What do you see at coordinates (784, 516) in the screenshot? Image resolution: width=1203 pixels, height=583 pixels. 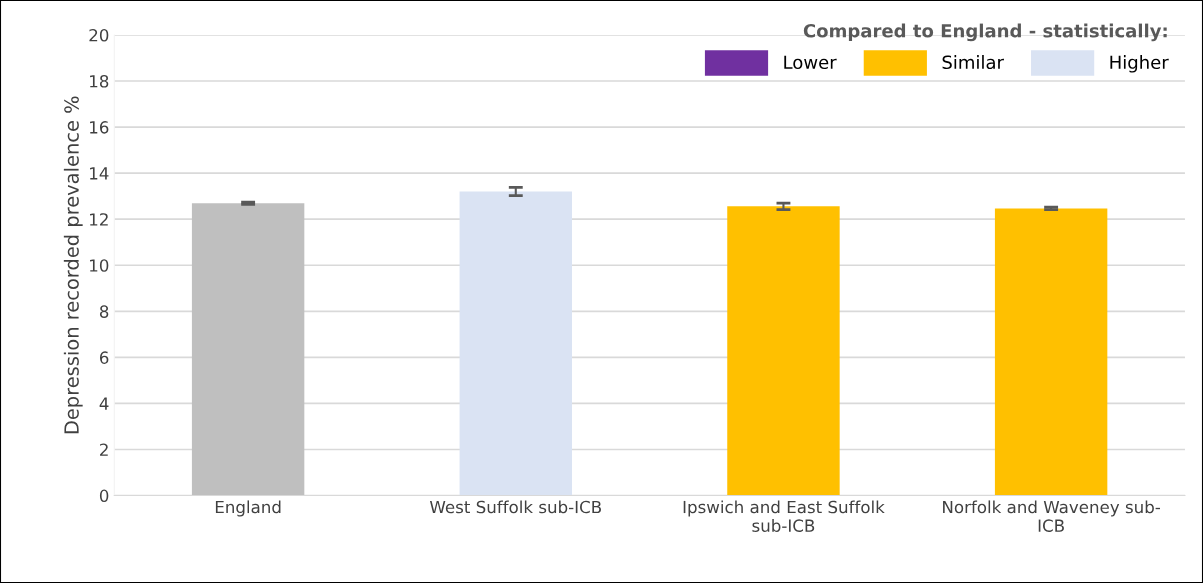 I see `x-tick-label: Ipswich and East Suffolk sub-ICB` at bounding box center [784, 516].